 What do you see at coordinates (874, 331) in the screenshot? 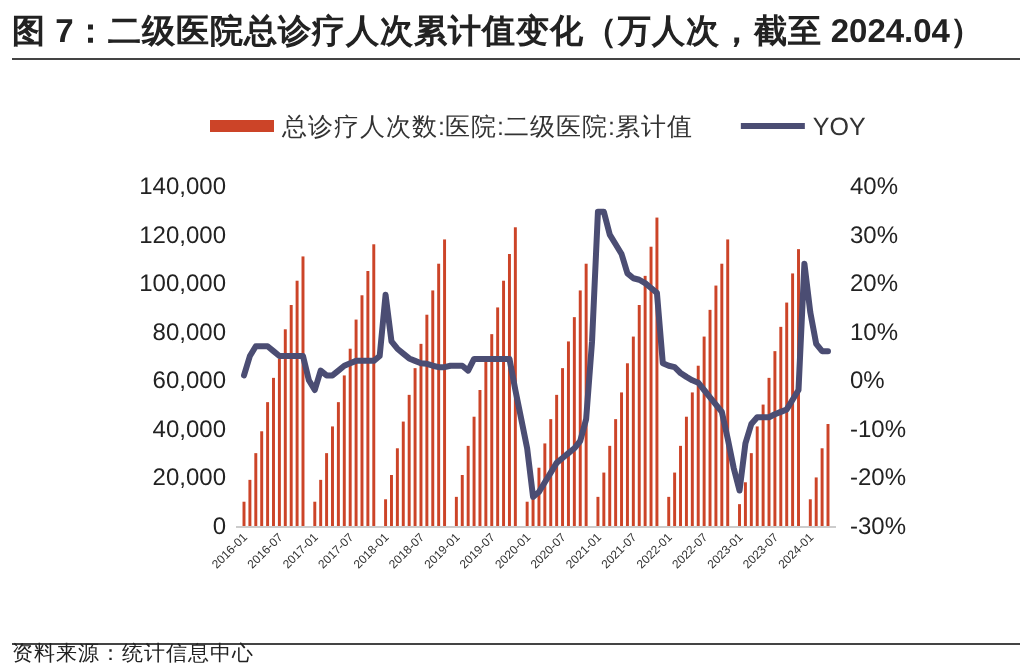
I see `y2-tick-label: 10%` at bounding box center [874, 331].